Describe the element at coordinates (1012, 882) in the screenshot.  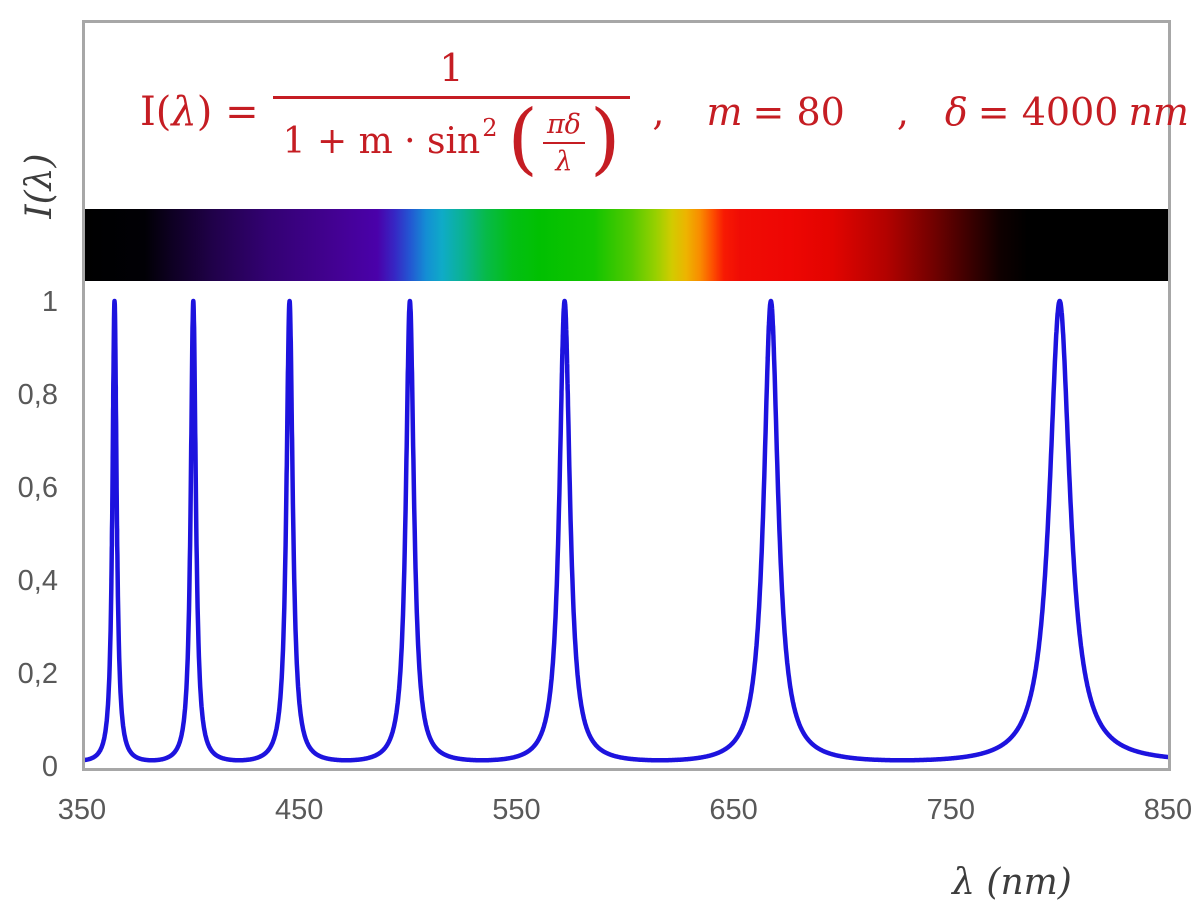
I see `x-axis-title: λ (nm)` at that location.